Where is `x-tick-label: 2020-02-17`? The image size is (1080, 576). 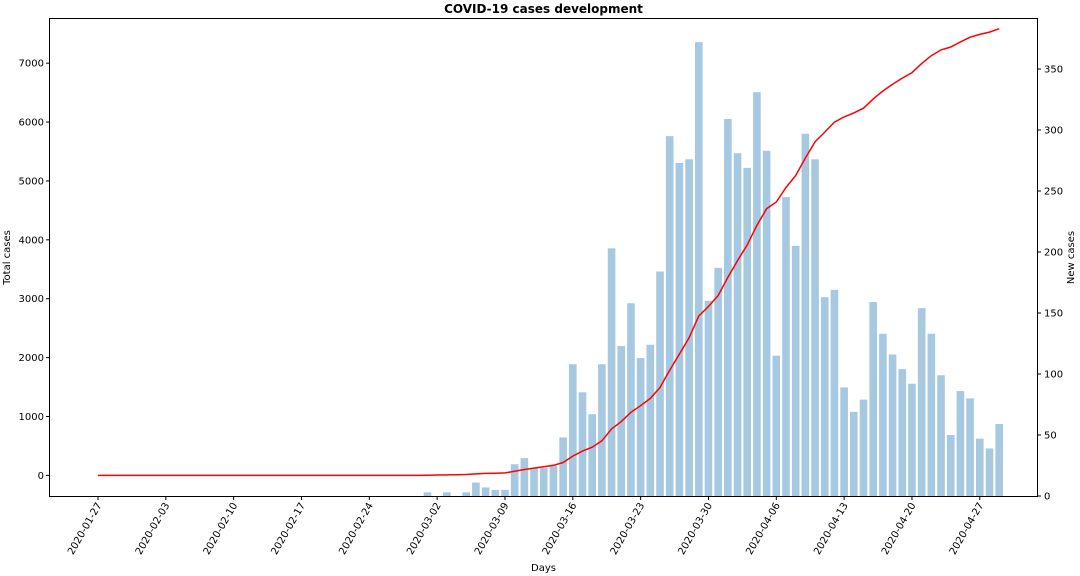 x-tick-label: 2020-02-17 is located at coordinates (288, 529).